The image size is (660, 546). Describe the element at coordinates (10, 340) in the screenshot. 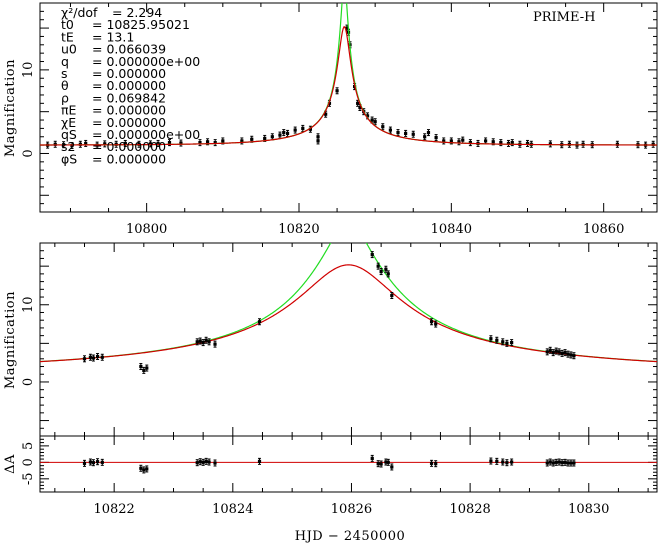

I see `panel2-ylabel: Magnification` at that location.